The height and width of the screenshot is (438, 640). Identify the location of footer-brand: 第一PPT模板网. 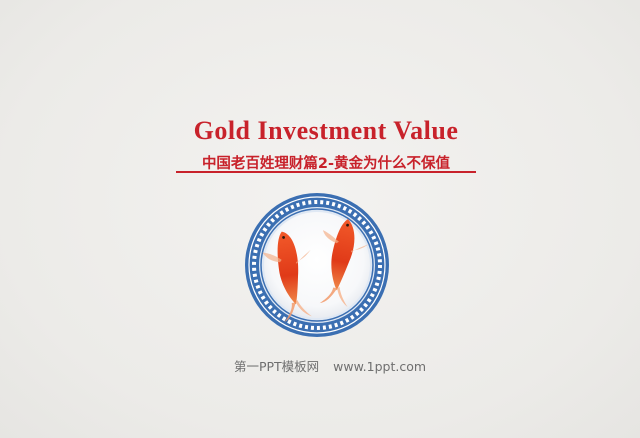
(276, 366).